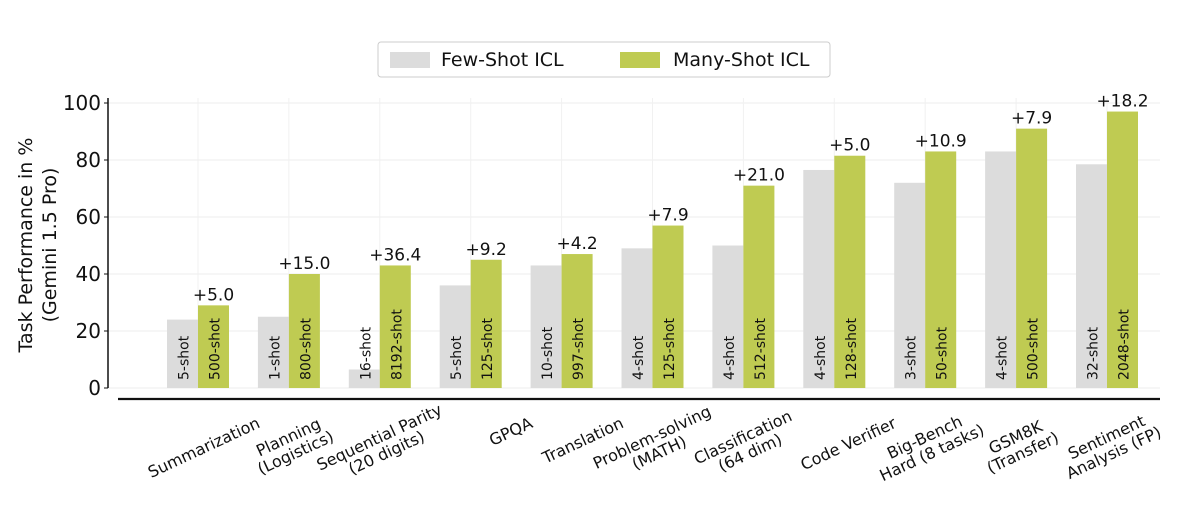 Image resolution: width=1200 pixels, height=509 pixels. What do you see at coordinates (82, 103) in the screenshot?
I see `y-tick-label: 100` at bounding box center [82, 103].